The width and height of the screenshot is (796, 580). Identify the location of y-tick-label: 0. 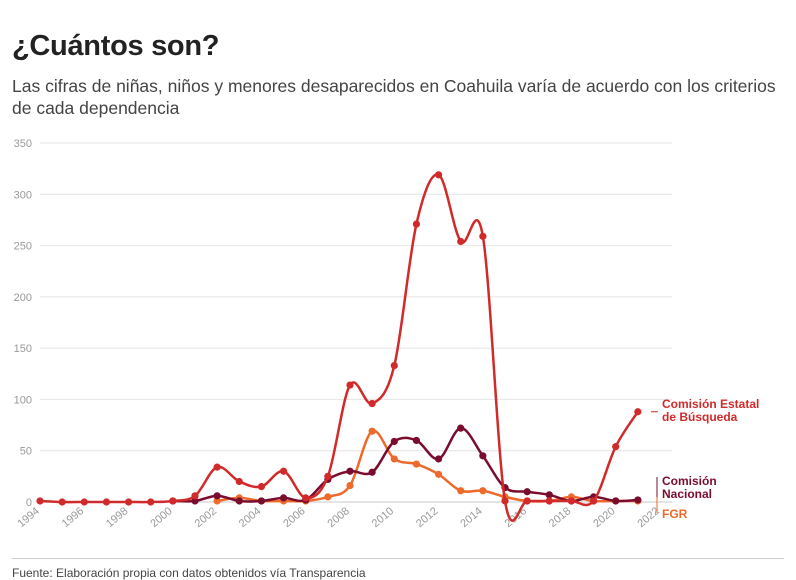
(29, 503).